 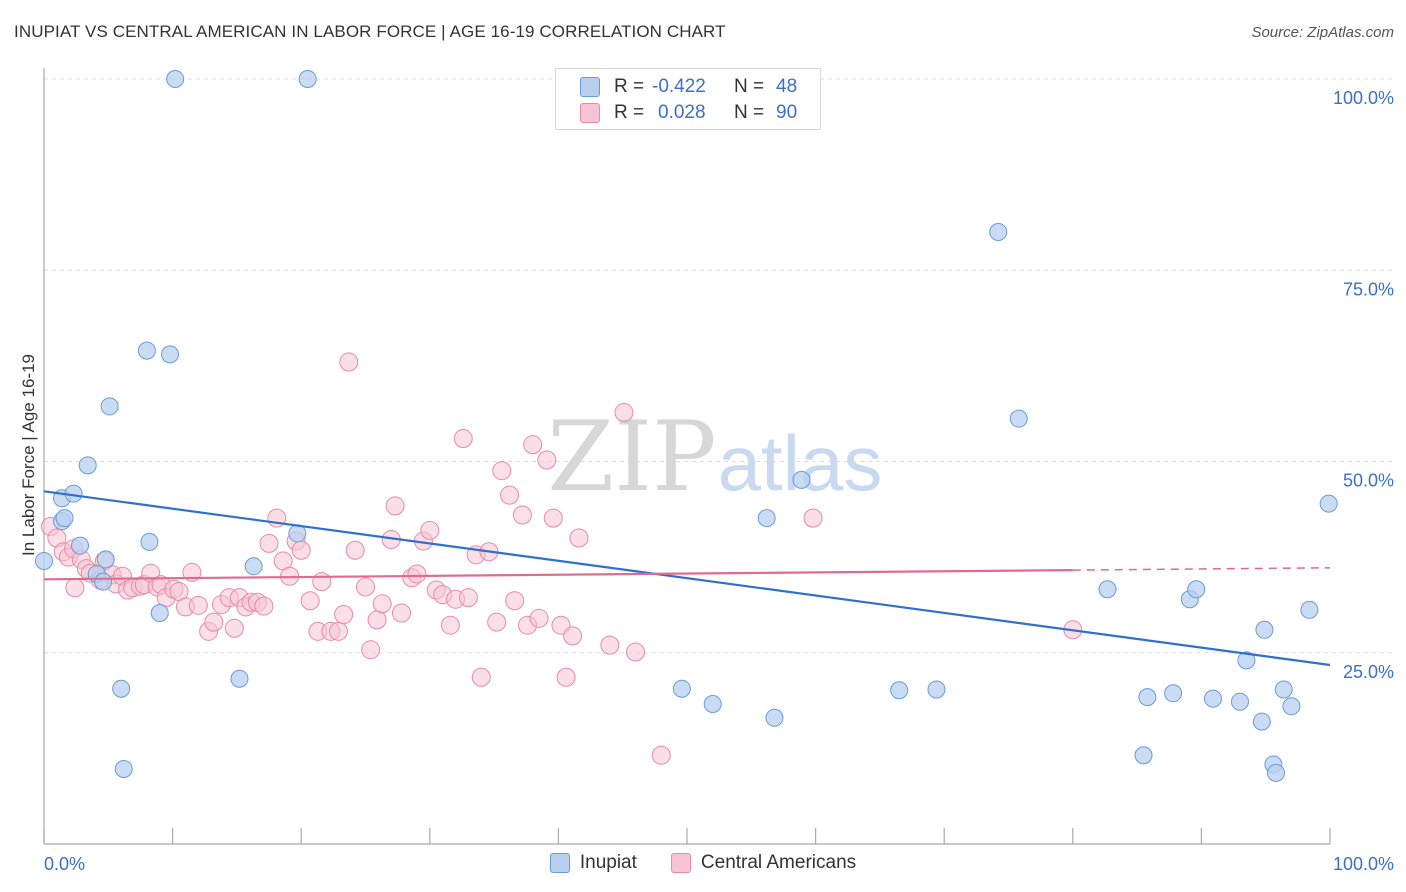 What do you see at coordinates (800, 463) in the screenshot?
I see `watermark-atlas: atlas` at bounding box center [800, 463].